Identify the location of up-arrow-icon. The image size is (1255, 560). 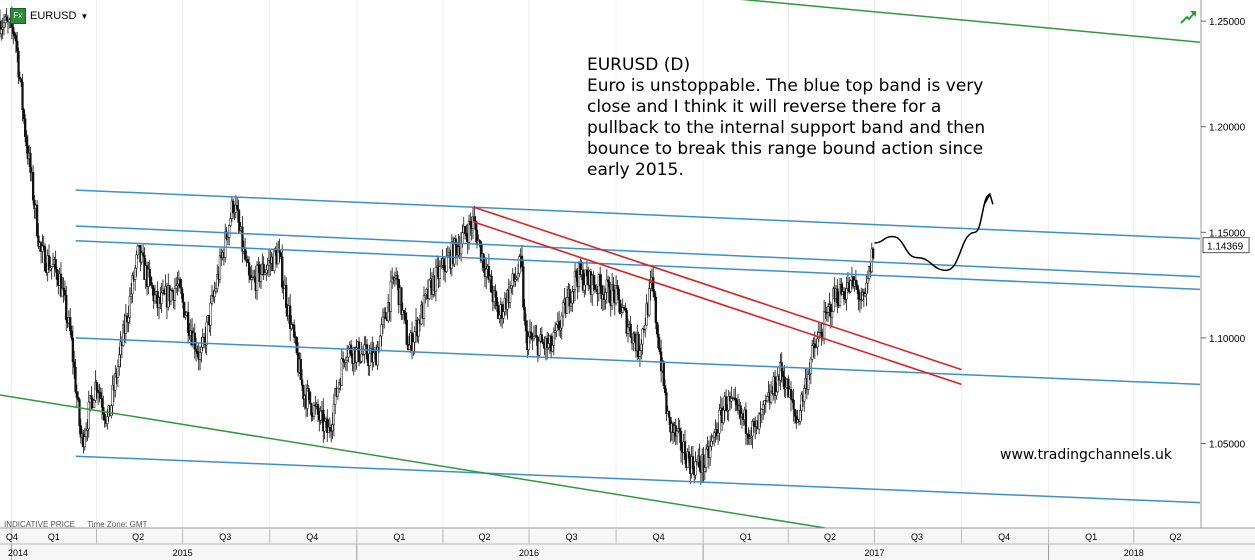
(1188, 17).